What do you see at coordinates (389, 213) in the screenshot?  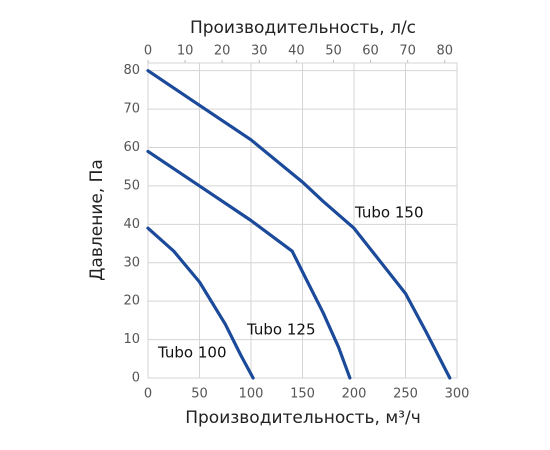 I see `series-label: Tubo 150` at bounding box center [389, 213].